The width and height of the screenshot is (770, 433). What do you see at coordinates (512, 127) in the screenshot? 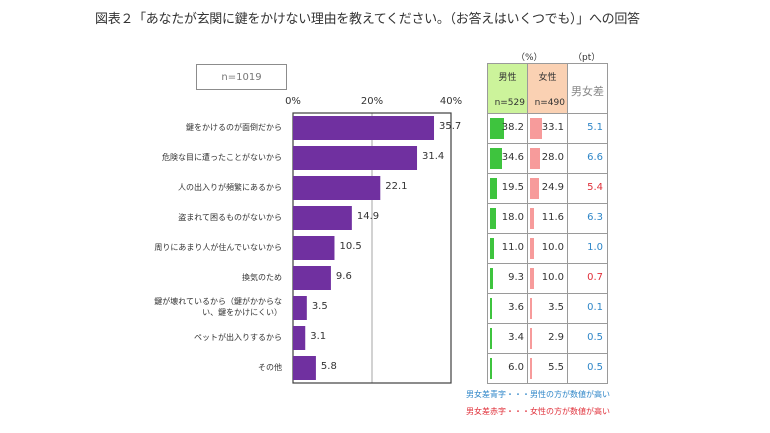
I see `male-value: 38.2` at bounding box center [512, 127].